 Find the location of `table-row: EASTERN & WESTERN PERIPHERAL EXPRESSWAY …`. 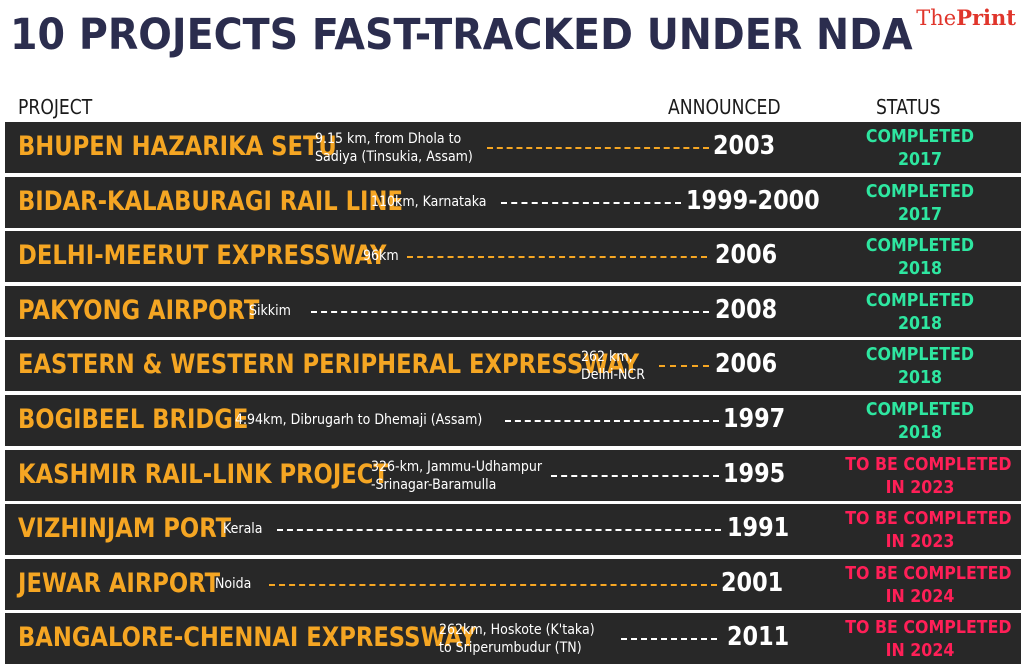

table-row: EASTERN & WESTERN PERIPHERAL EXPRESSWAY … is located at coordinates (513, 366).